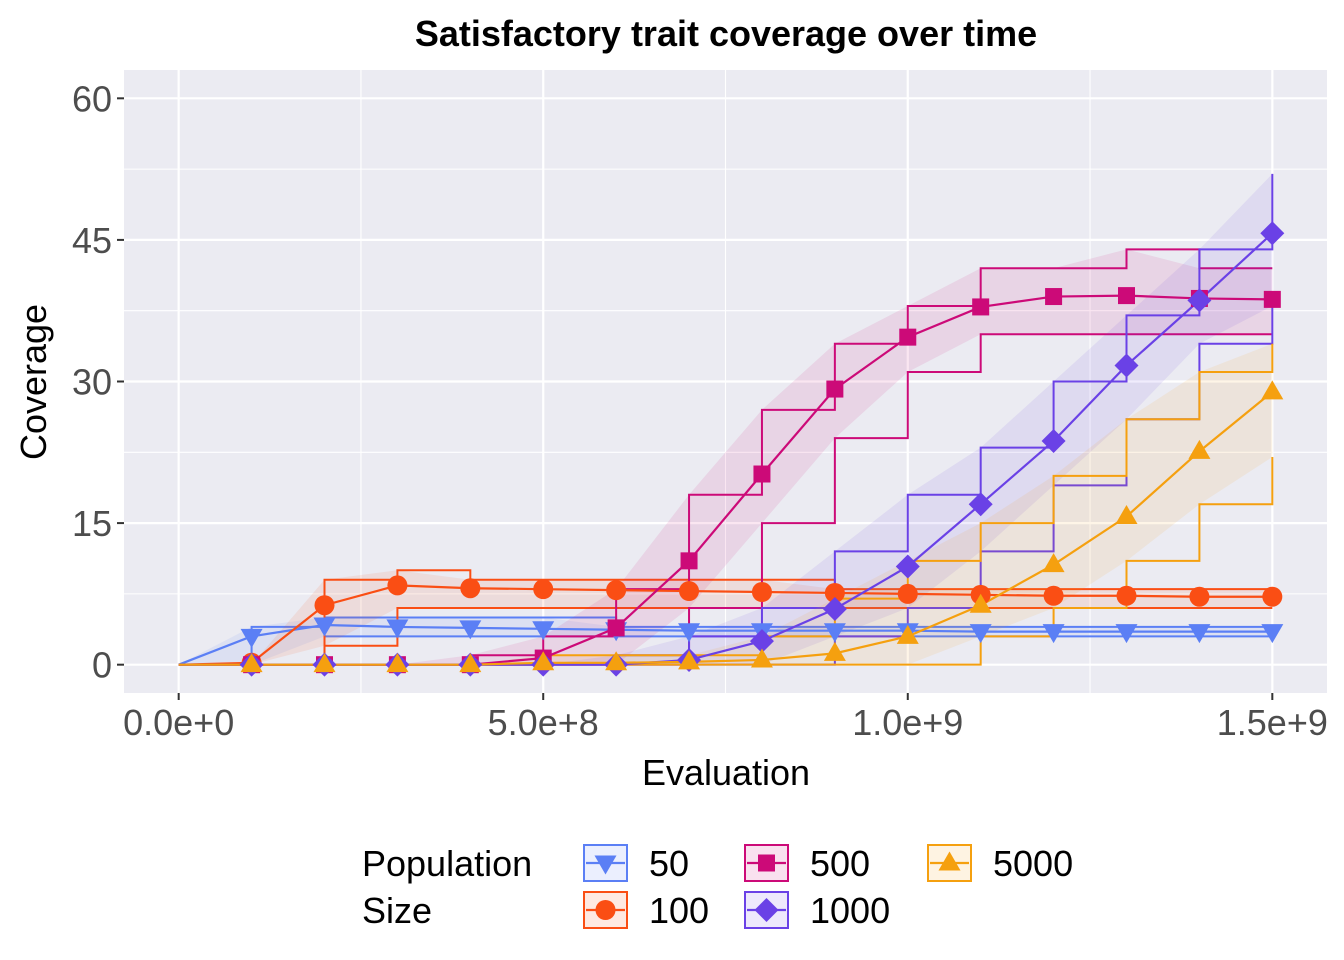 The width and height of the screenshot is (1344, 960). What do you see at coordinates (178, 722) in the screenshot?
I see `x-tick-label: 0.0e+0` at bounding box center [178, 722].